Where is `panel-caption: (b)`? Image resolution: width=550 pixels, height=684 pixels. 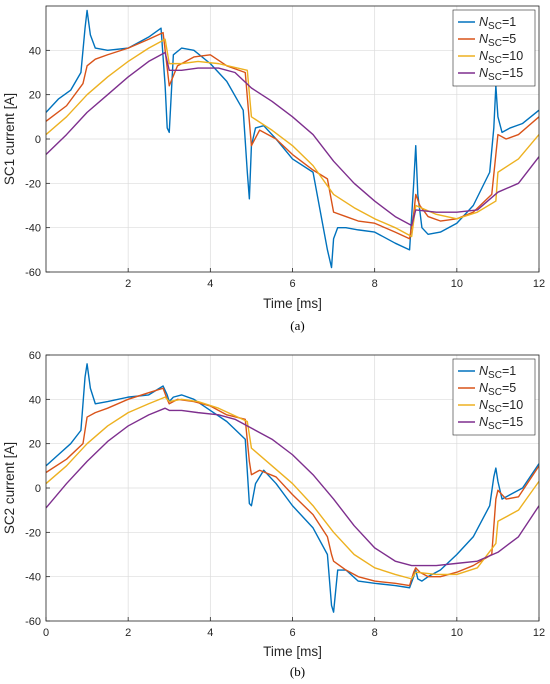 panel-caption: (b) is located at coordinates (297, 671).